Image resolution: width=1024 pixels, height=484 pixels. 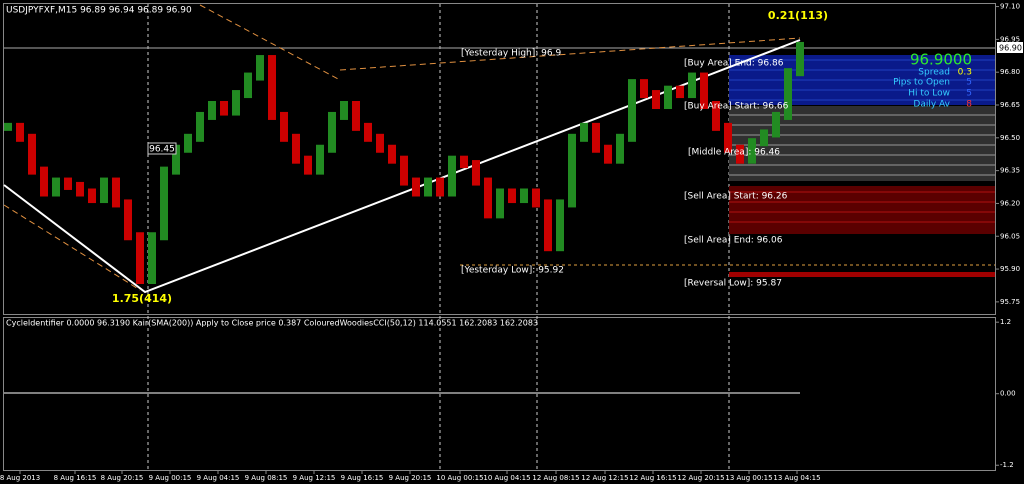 What do you see at coordinates (362, 478) in the screenshot?
I see `x-tick-label: 9 Aug 16:15` at bounding box center [362, 478].